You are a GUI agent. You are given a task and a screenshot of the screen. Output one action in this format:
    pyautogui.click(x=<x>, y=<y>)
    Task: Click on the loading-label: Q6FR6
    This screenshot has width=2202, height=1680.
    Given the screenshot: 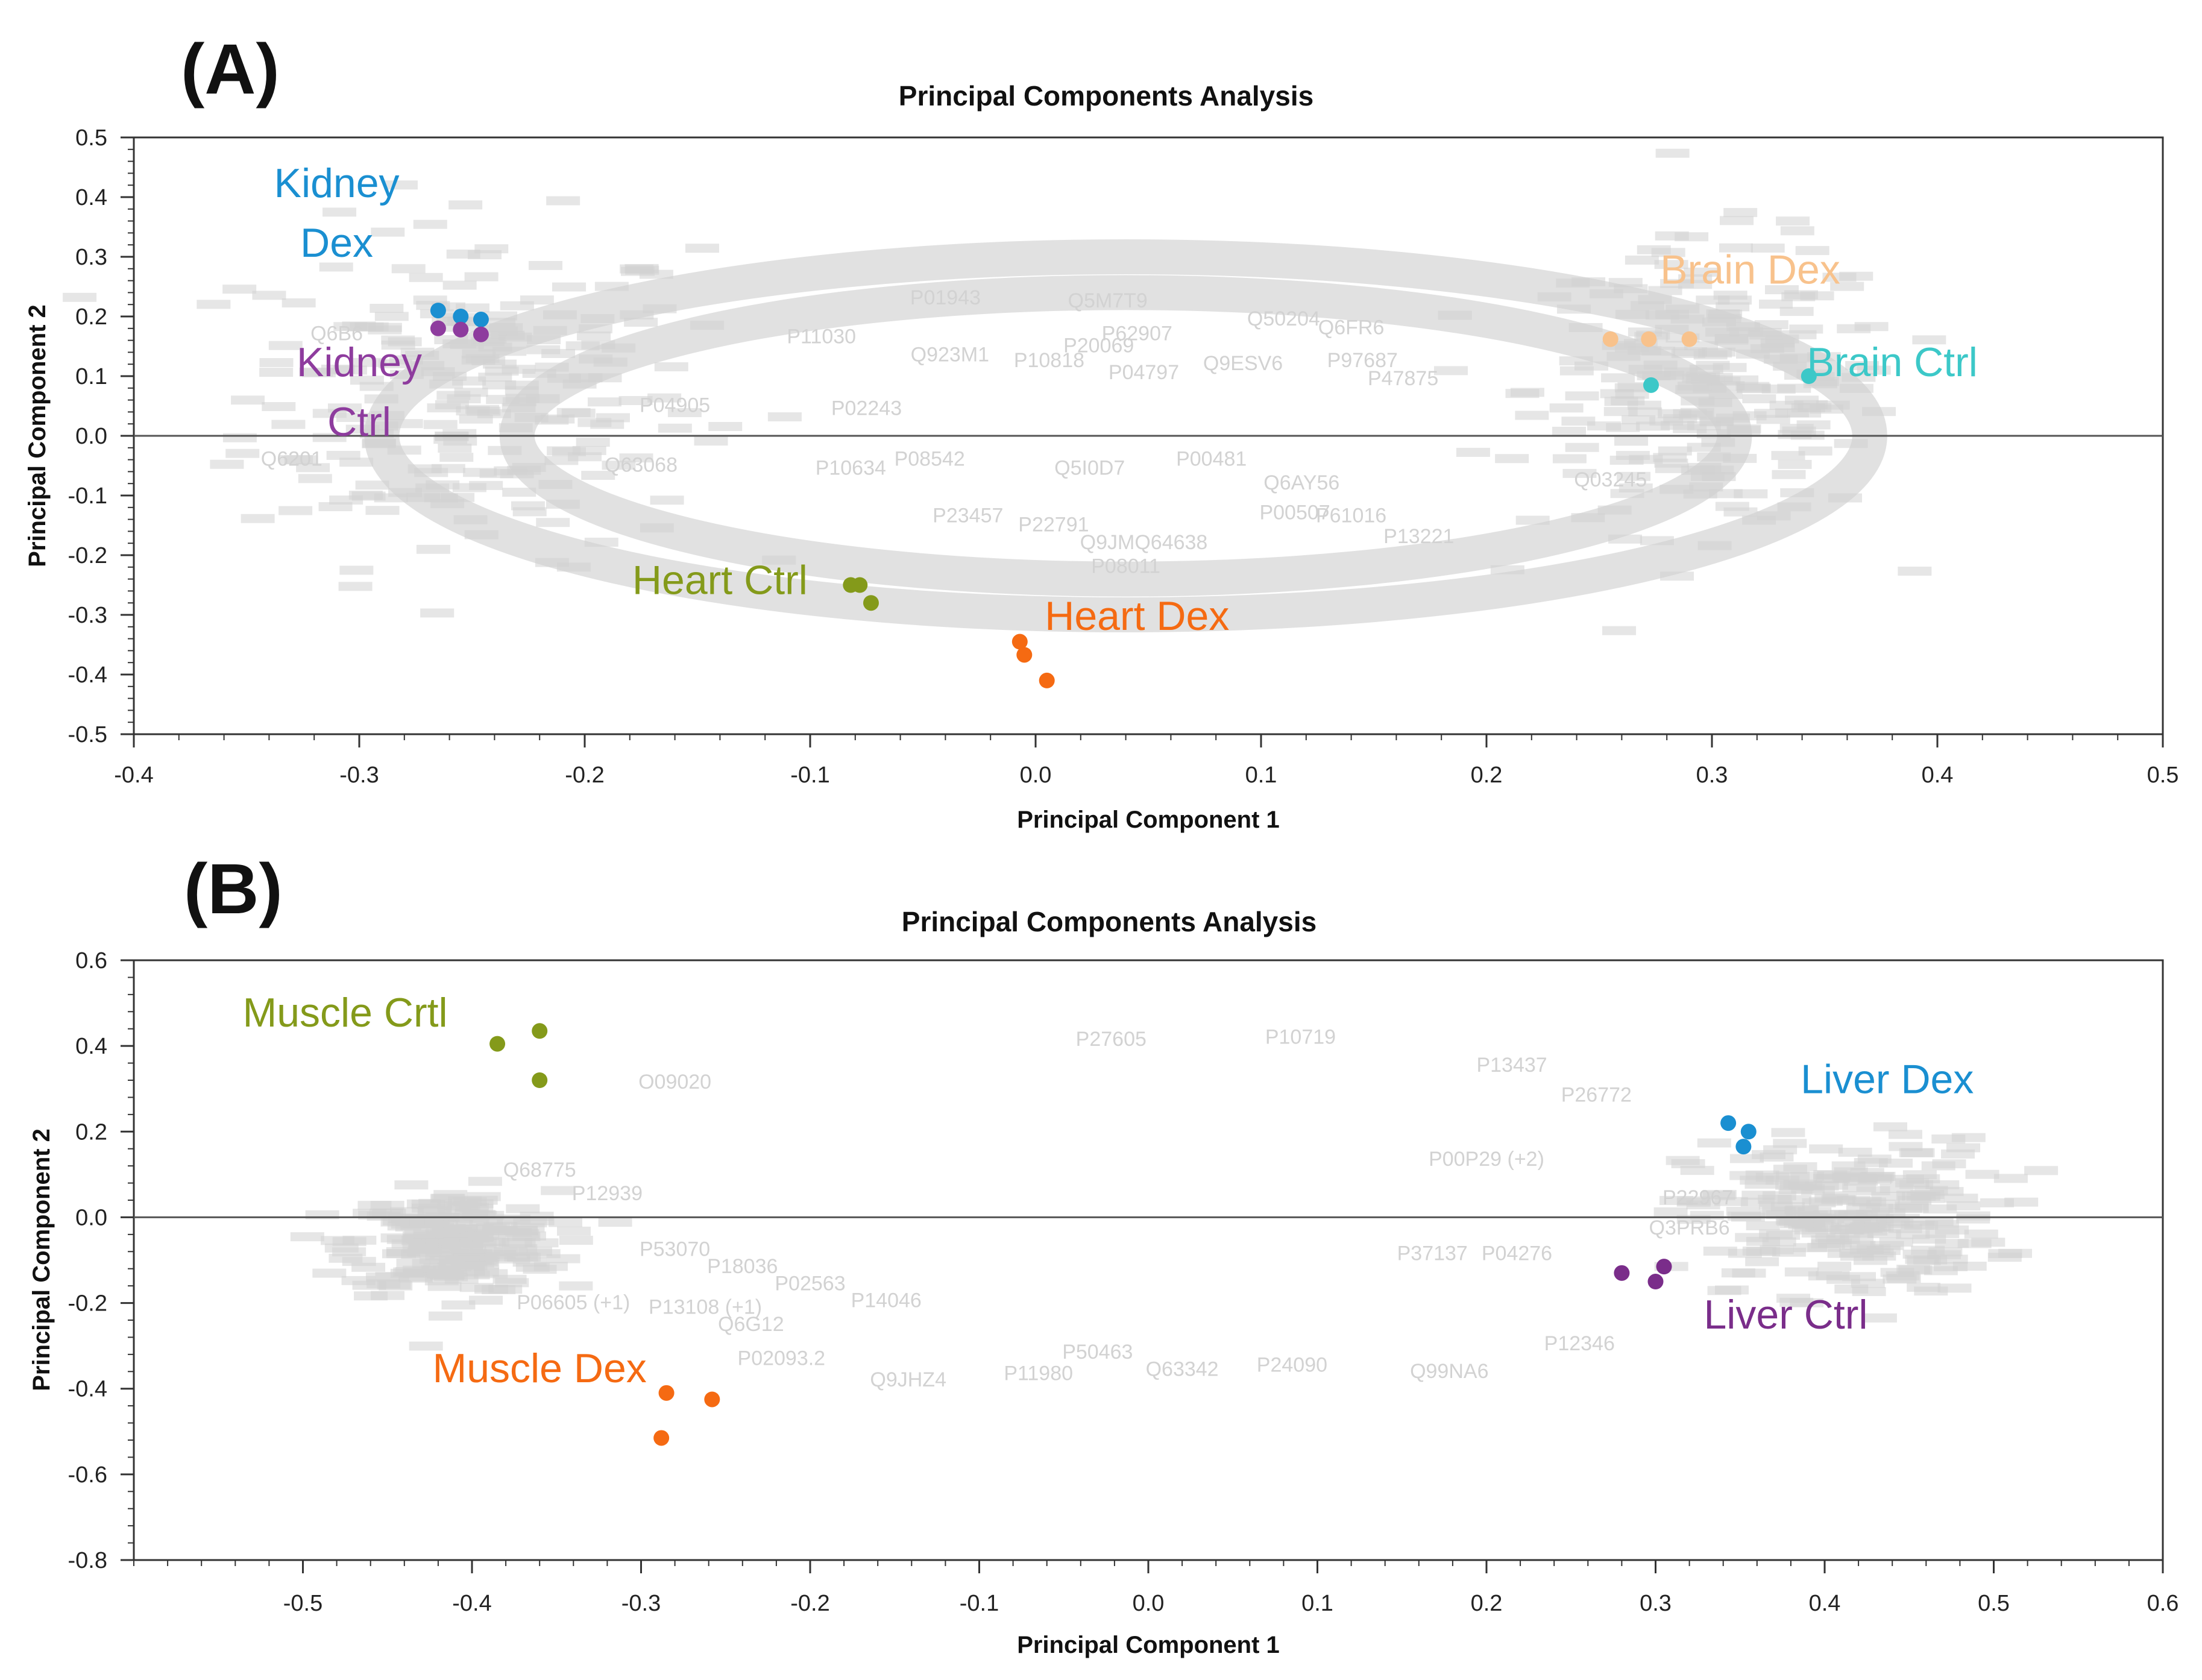 What is the action you would take?
    pyautogui.click(x=1351, y=328)
    